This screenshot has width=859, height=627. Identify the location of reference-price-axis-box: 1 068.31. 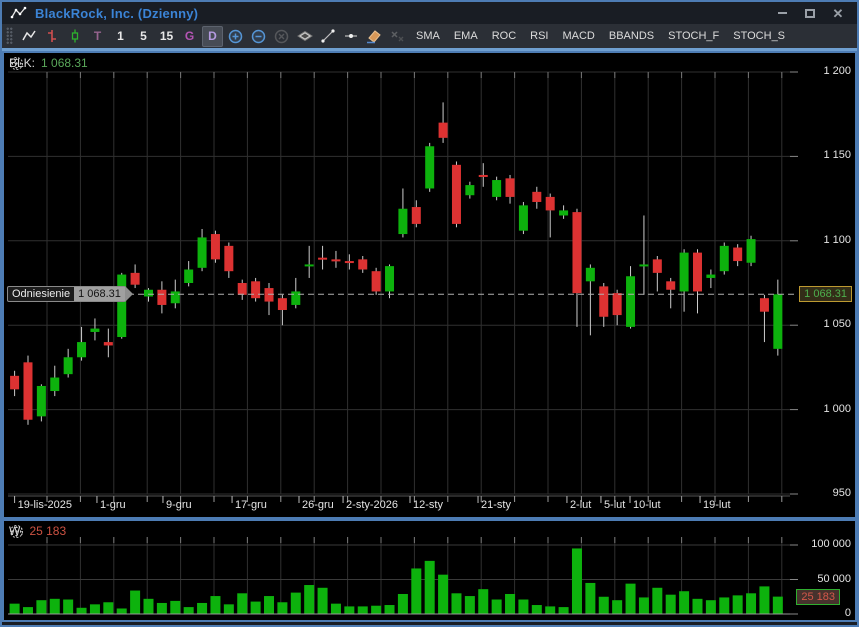
(825, 294).